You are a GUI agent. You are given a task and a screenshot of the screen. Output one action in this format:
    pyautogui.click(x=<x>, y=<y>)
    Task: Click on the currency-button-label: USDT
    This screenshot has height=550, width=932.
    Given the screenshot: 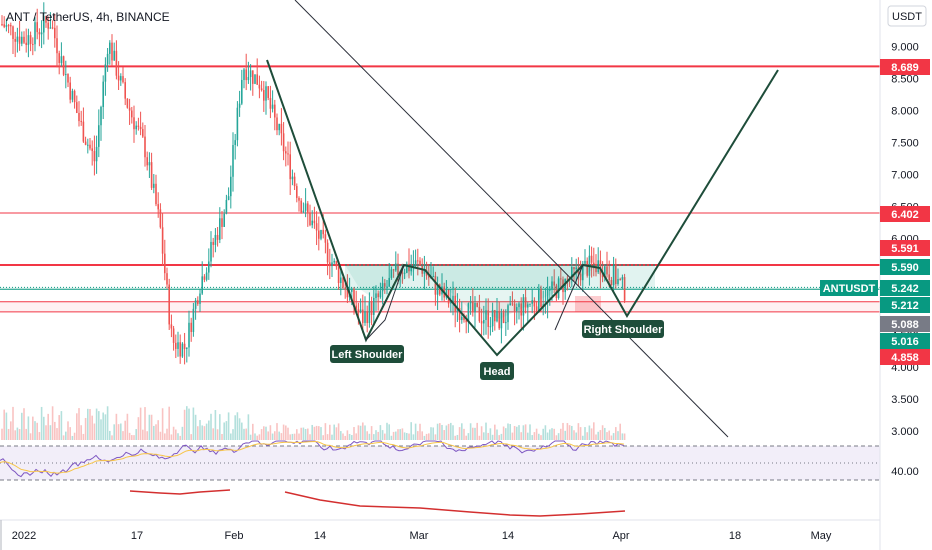 What is the action you would take?
    pyautogui.click(x=907, y=17)
    